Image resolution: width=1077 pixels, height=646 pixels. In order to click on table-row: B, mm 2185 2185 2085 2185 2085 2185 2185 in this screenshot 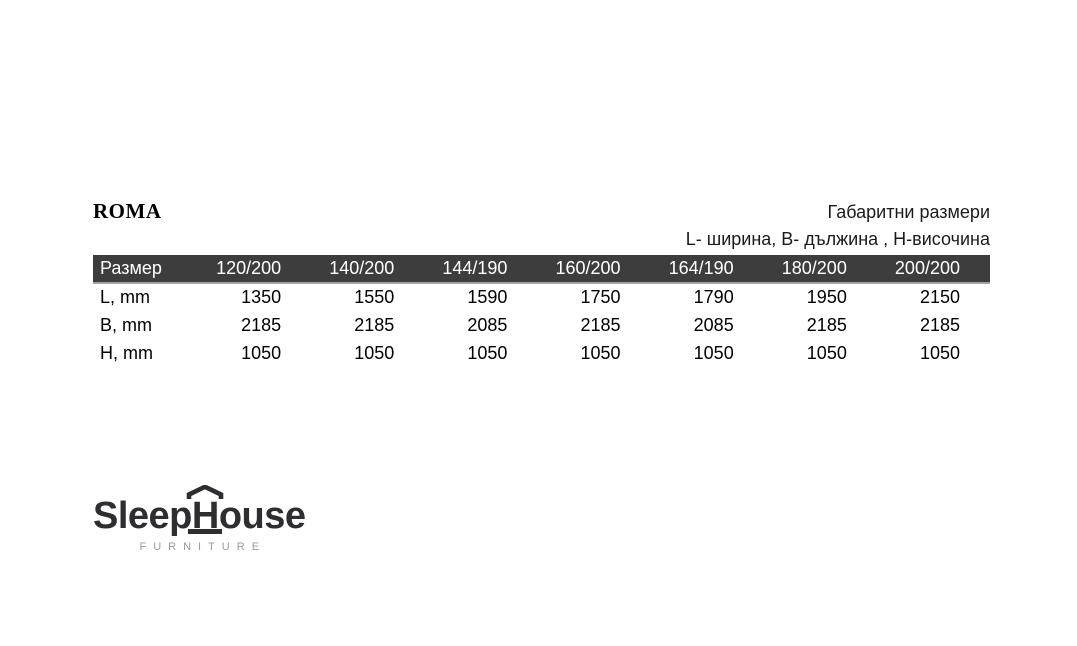, I will do `click(541, 325)`.